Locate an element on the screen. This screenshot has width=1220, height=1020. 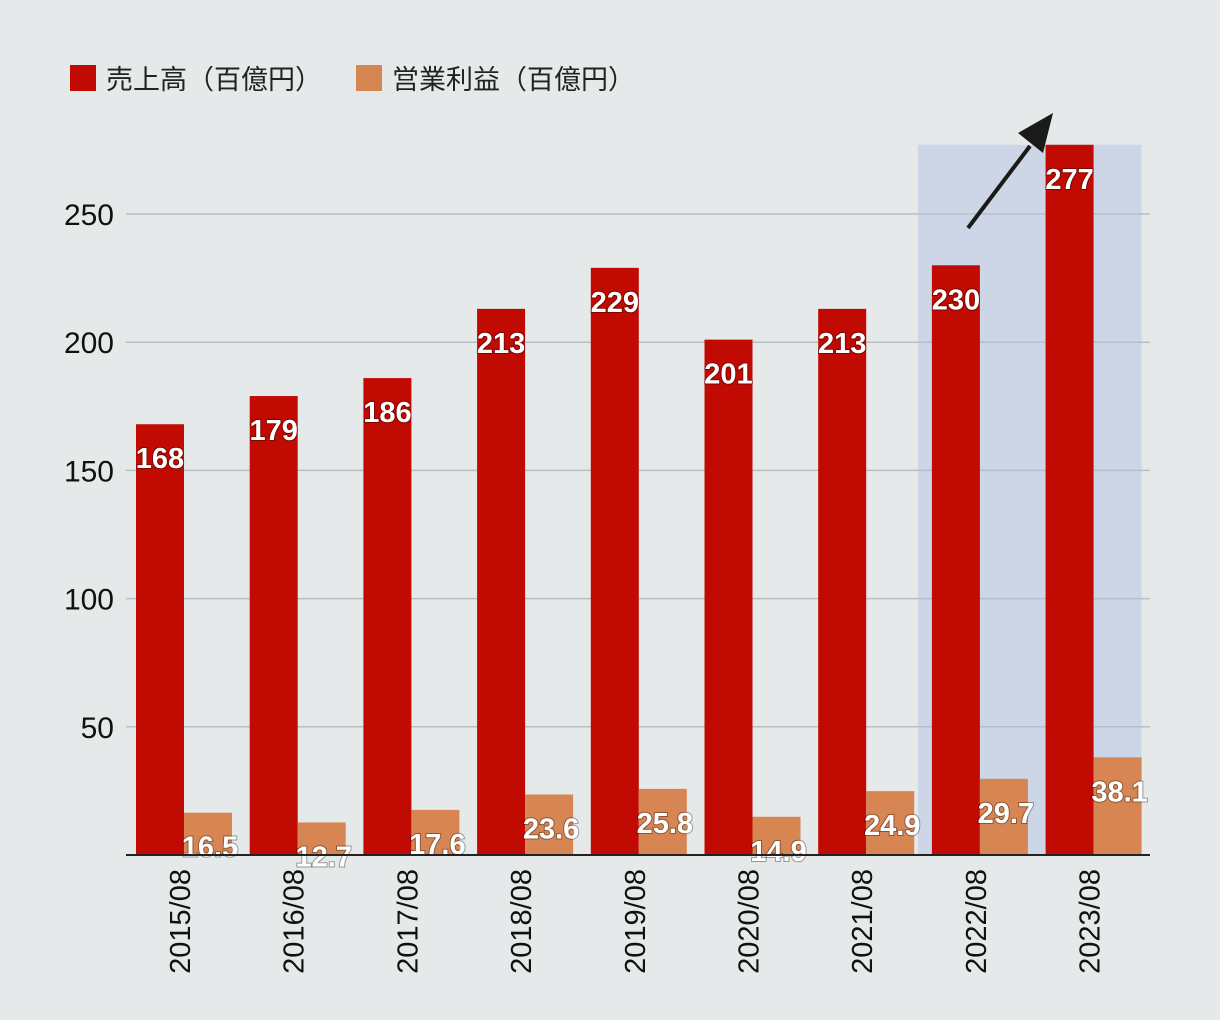
legend-label-profit: 営業利益（百億円） is located at coordinates (513, 80).